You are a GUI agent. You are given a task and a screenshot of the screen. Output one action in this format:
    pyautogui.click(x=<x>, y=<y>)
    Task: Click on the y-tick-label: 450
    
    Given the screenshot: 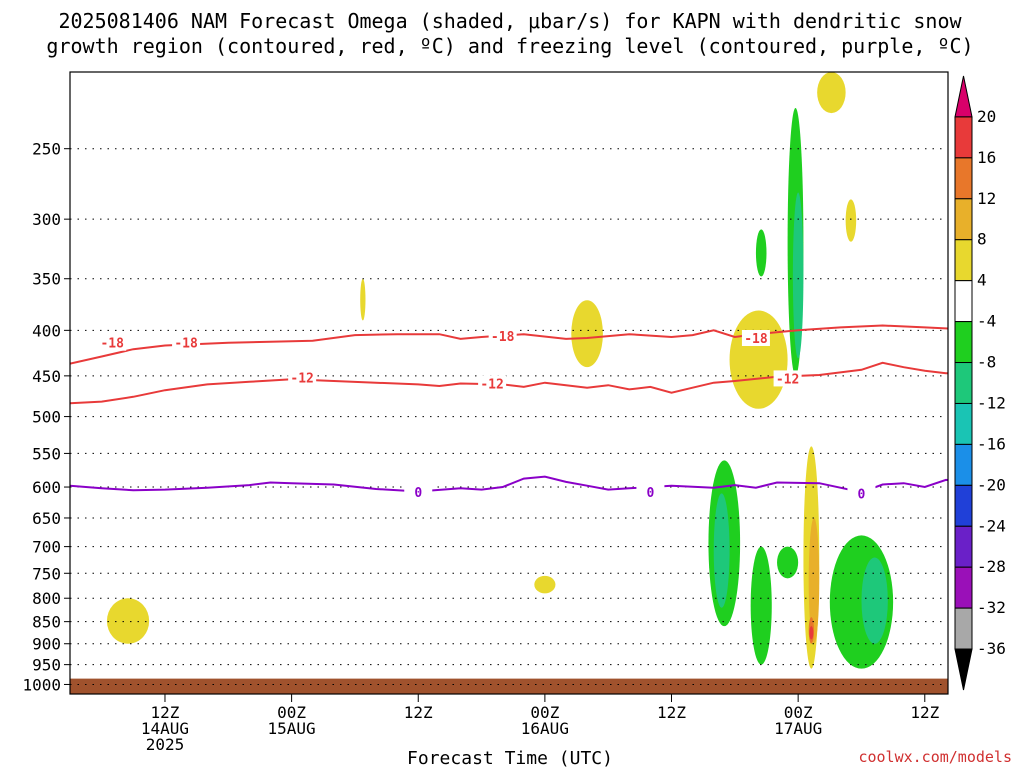 What is the action you would take?
    pyautogui.click(x=46, y=376)
    